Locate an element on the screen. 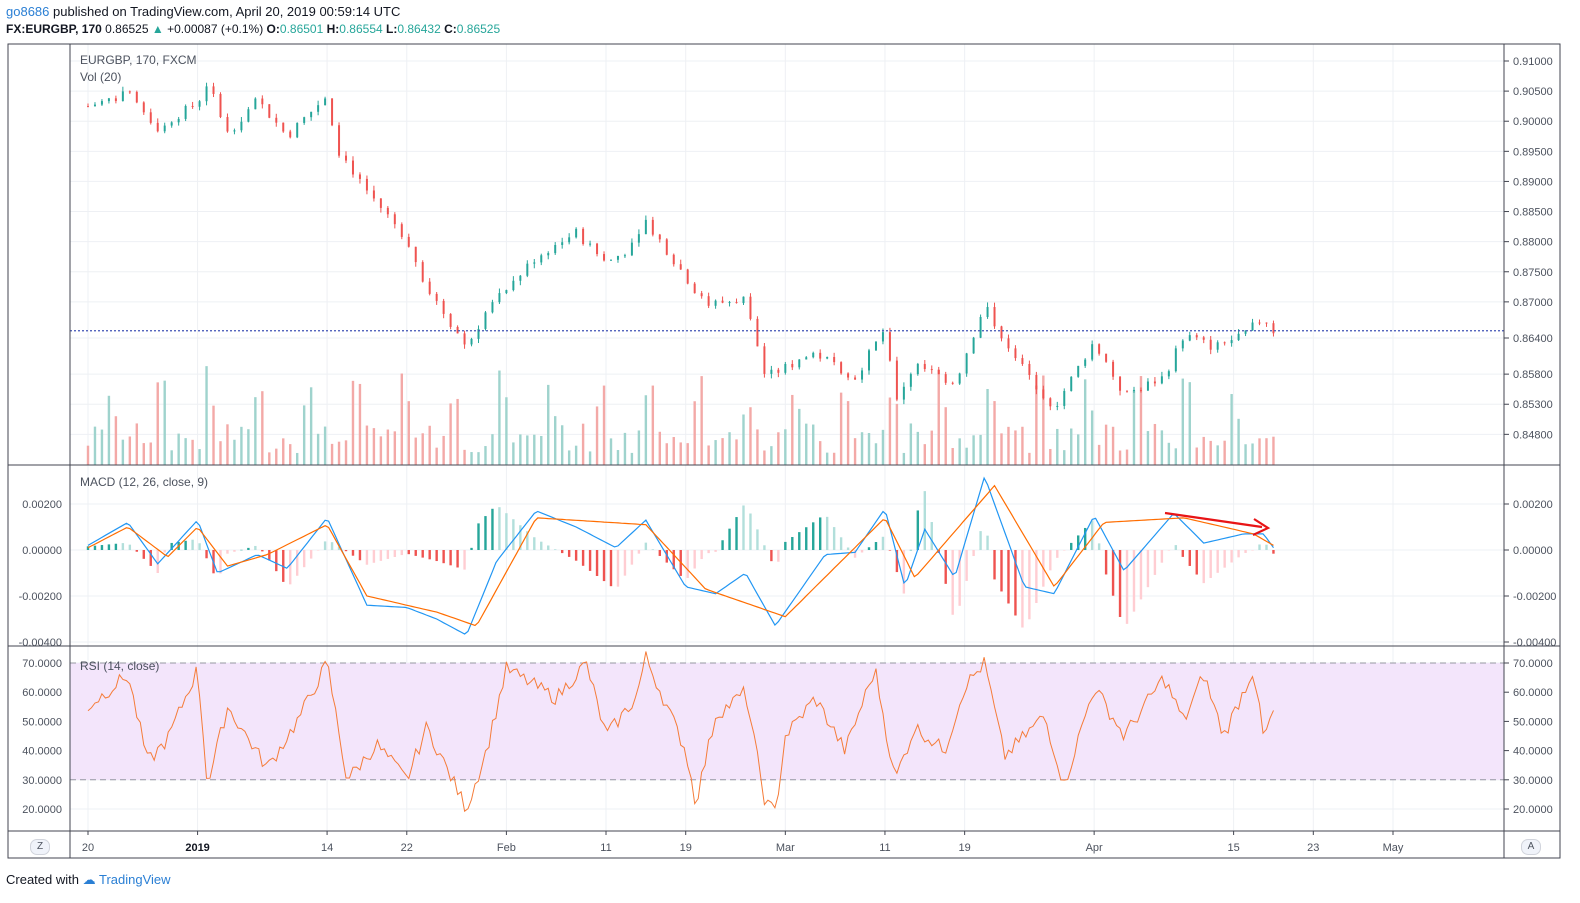 The image size is (1580, 903). macd-left-tick-label: 0.00000 is located at coordinates (42, 551).